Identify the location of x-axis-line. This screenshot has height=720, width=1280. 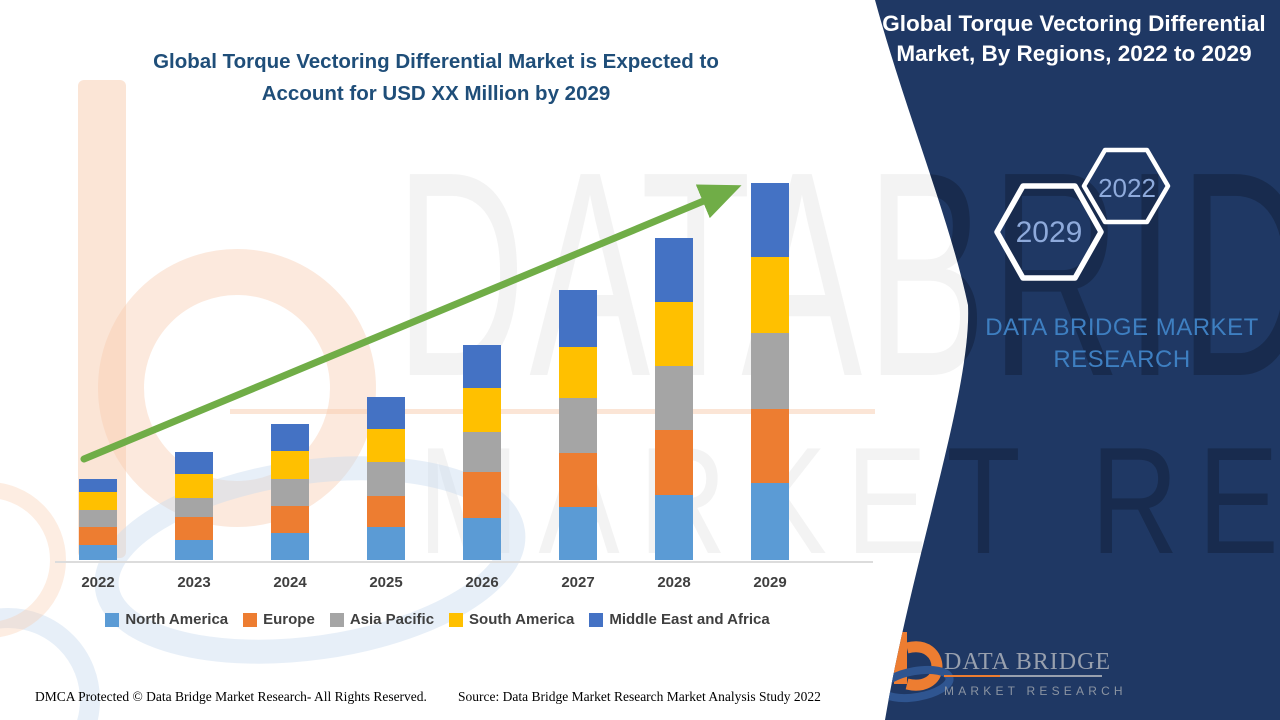
(464, 562).